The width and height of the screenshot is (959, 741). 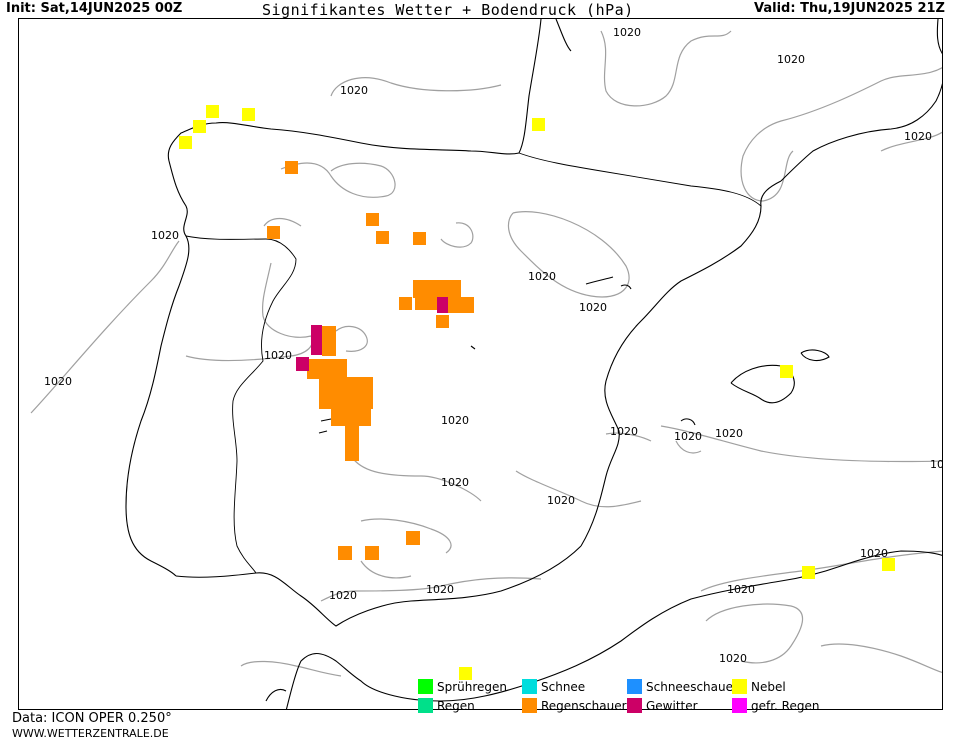 What do you see at coordinates (92, 718) in the screenshot?
I see `data-source: Data: ICON OPER 0.250°` at bounding box center [92, 718].